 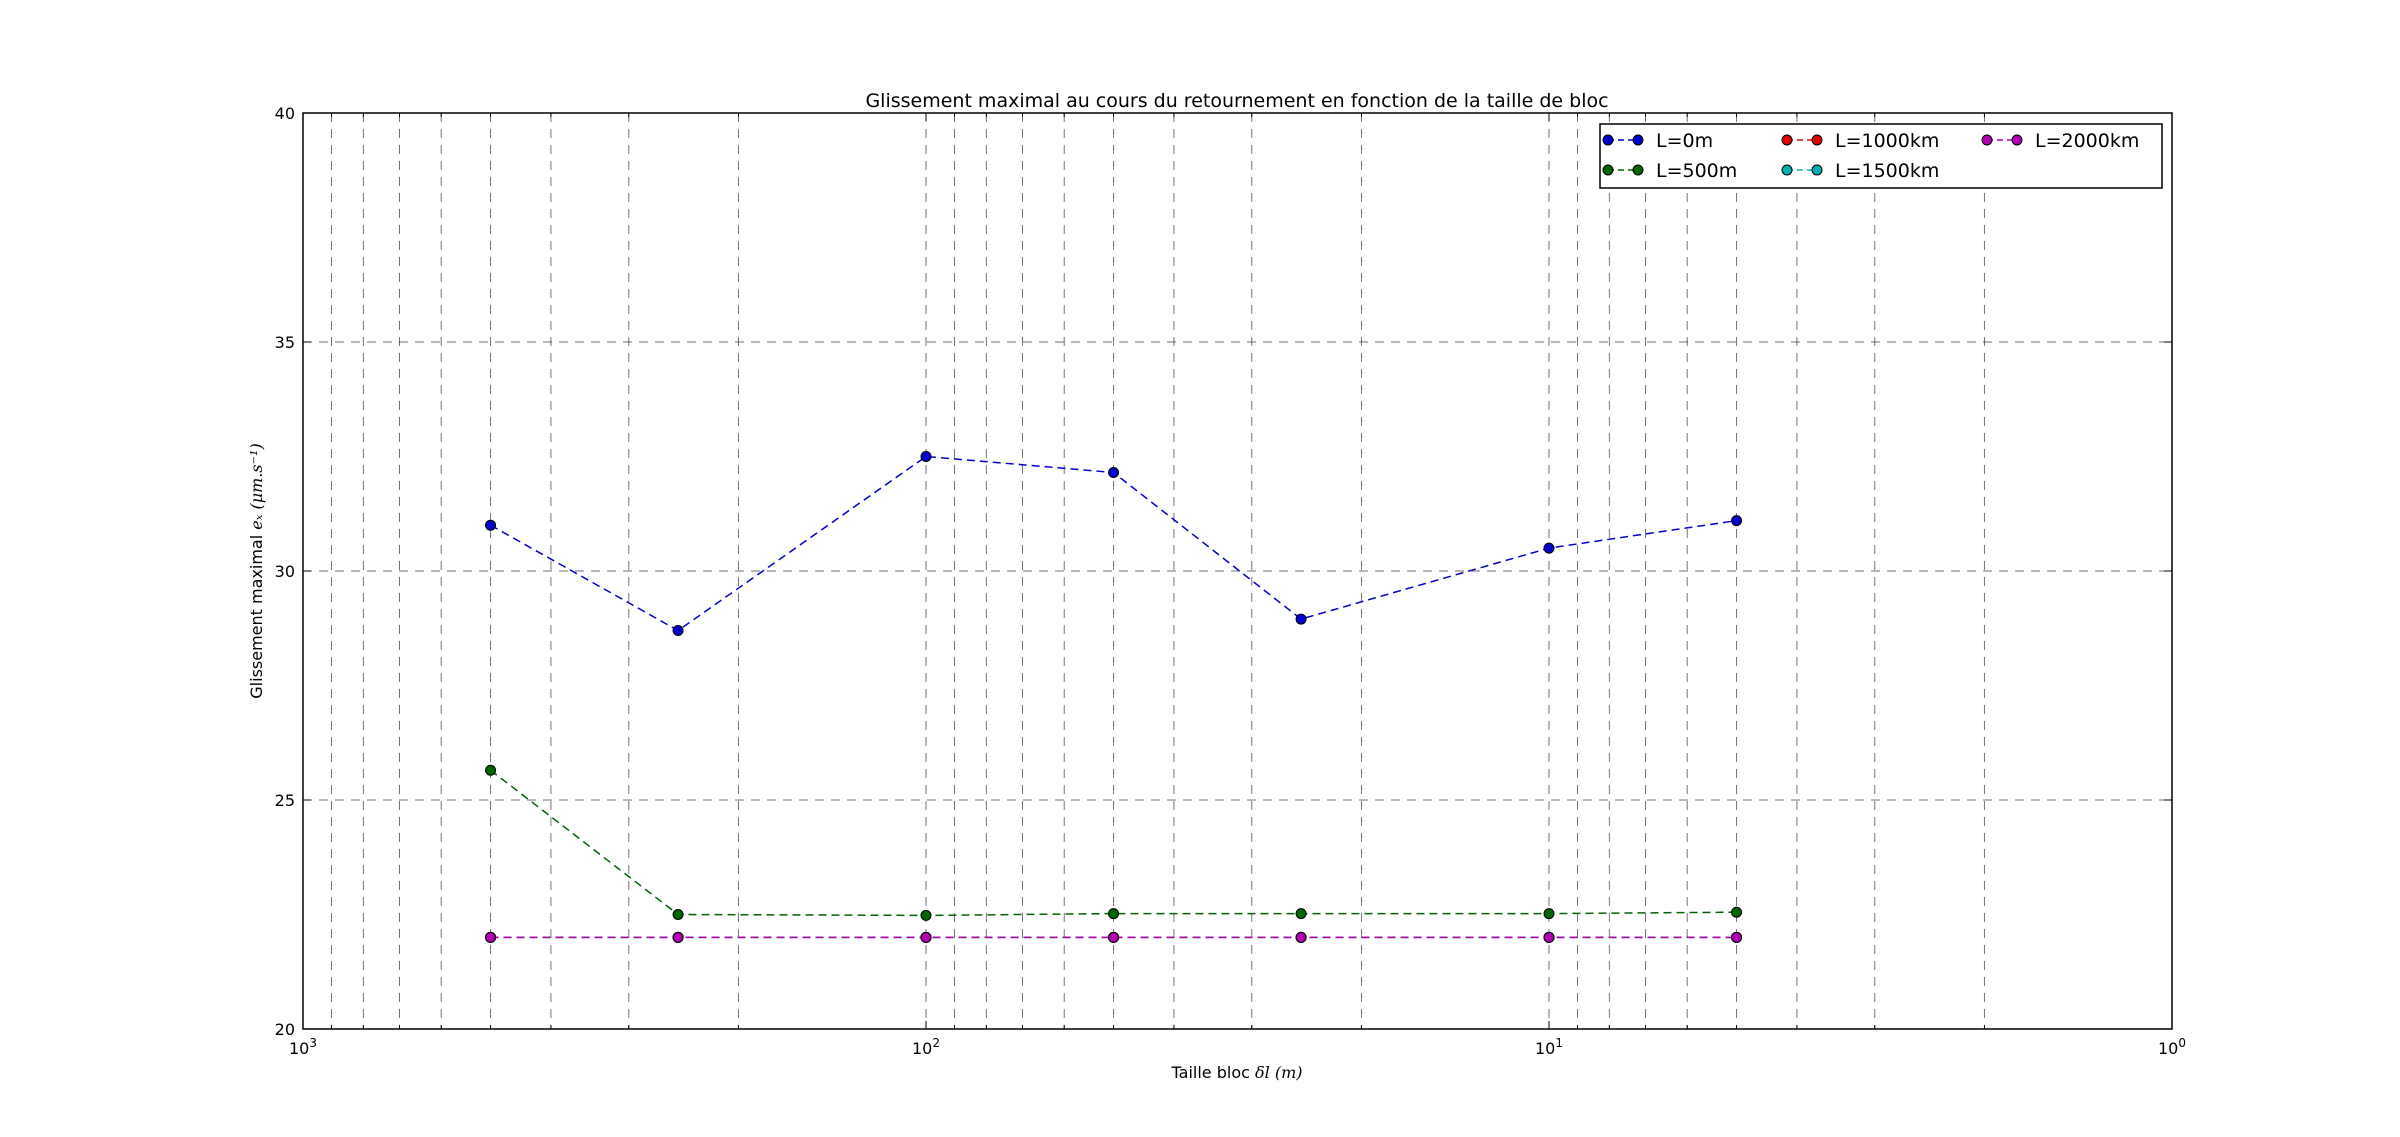 I want to click on legend-entry: L=500m, so click(x=1669, y=171).